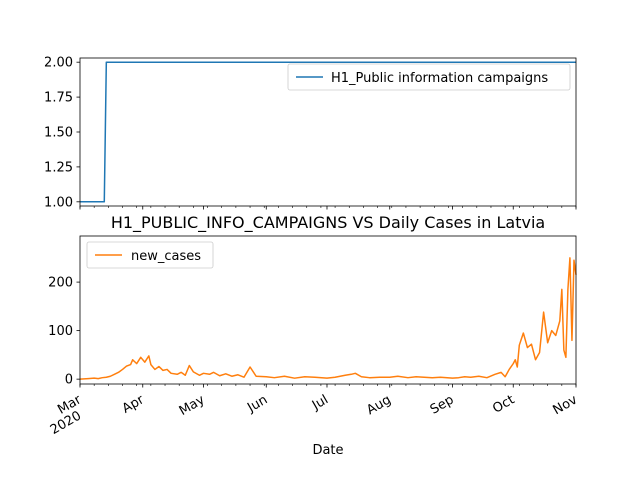 The height and width of the screenshot is (480, 640). What do you see at coordinates (320, 402) in the screenshot?
I see `bottom-x-tick-label: Jul` at bounding box center [320, 402].